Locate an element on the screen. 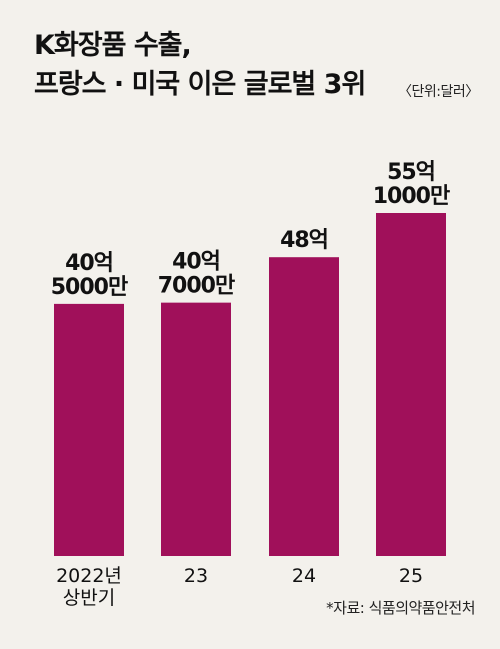  chart-title: K화장품 수출, 프랑스 · 미국 이은 글로벌 3위 is located at coordinates (200, 65).